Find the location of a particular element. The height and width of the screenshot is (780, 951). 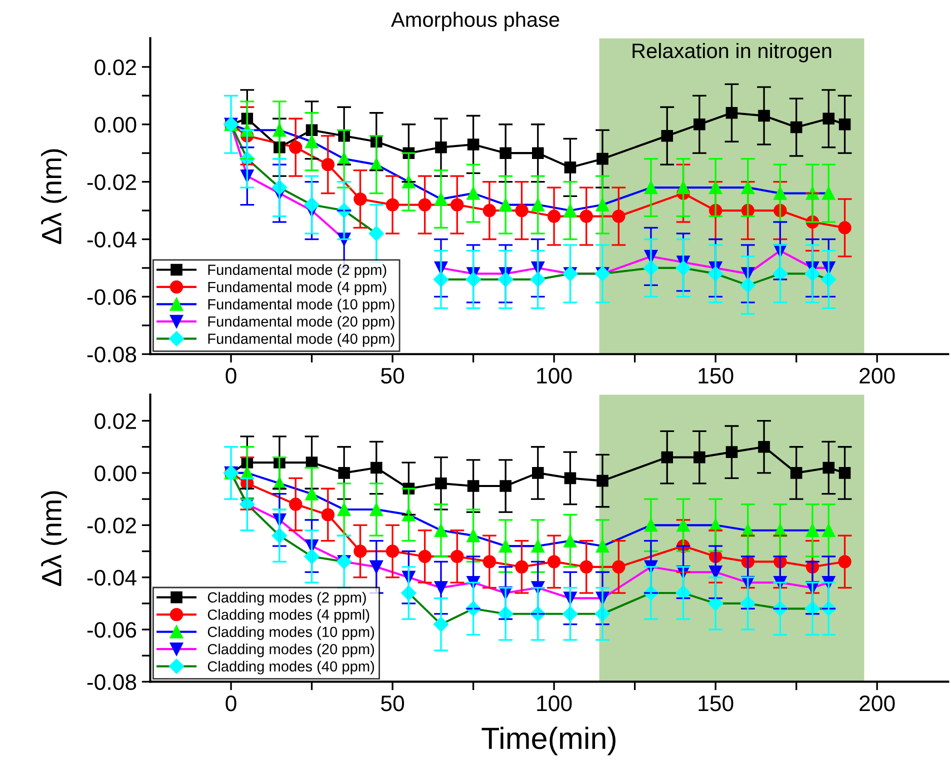

legend-label: Cladding modes (40 ppm) is located at coordinates (291, 667).